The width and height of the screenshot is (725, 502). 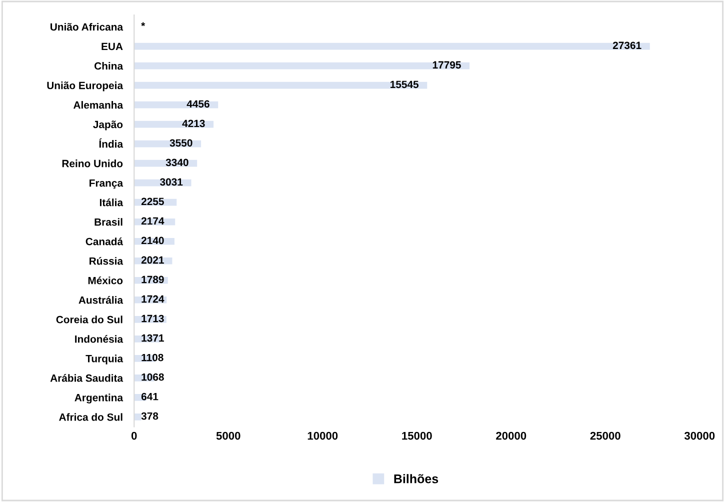 I want to click on y-tick-label: União Africana, so click(x=87, y=26).